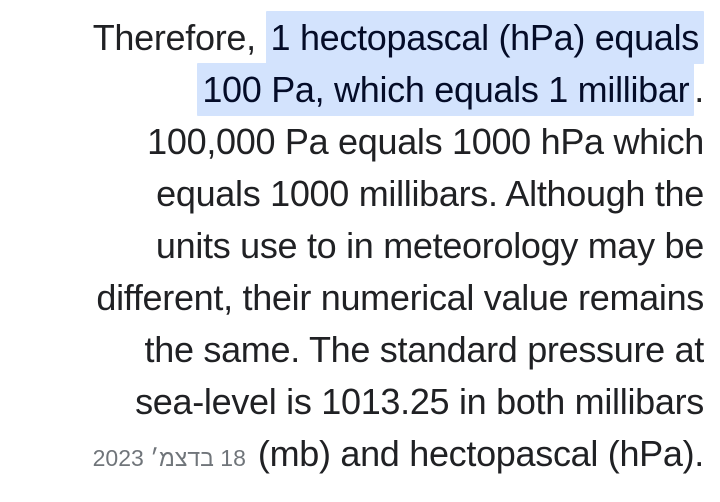 The width and height of the screenshot is (720, 502). I want to click on snippet-line: Therefore, 1 hectopascal (hPa) equals, so click(360, 37).